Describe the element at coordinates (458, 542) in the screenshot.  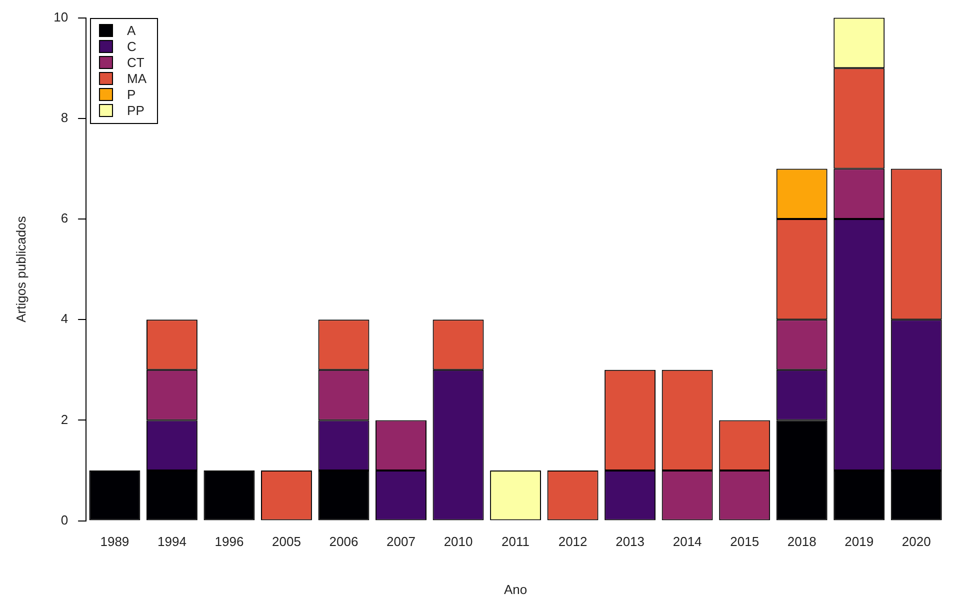
I see `x-tick-label: 2010` at that location.